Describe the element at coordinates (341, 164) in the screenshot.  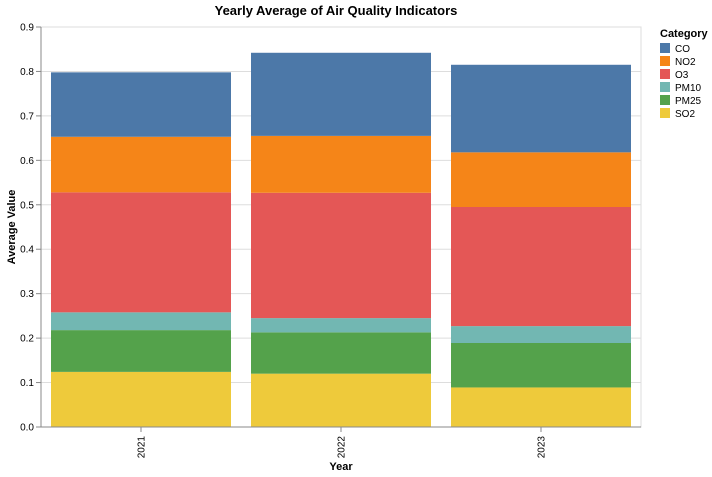
I see `bar-no2-2022` at that location.